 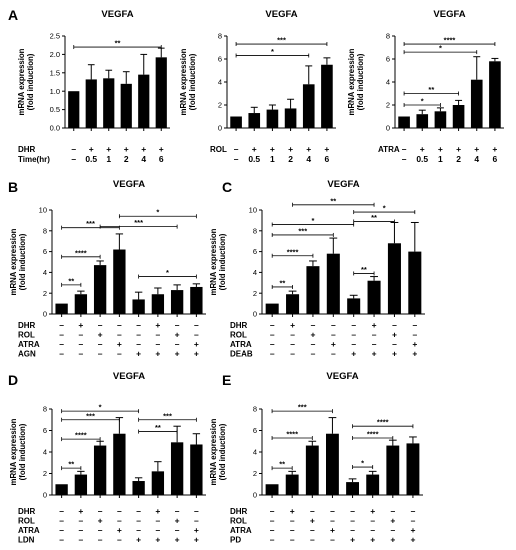 What do you see at coordinates (238, 521) in the screenshot?
I see `row-label: ROL` at bounding box center [238, 521].